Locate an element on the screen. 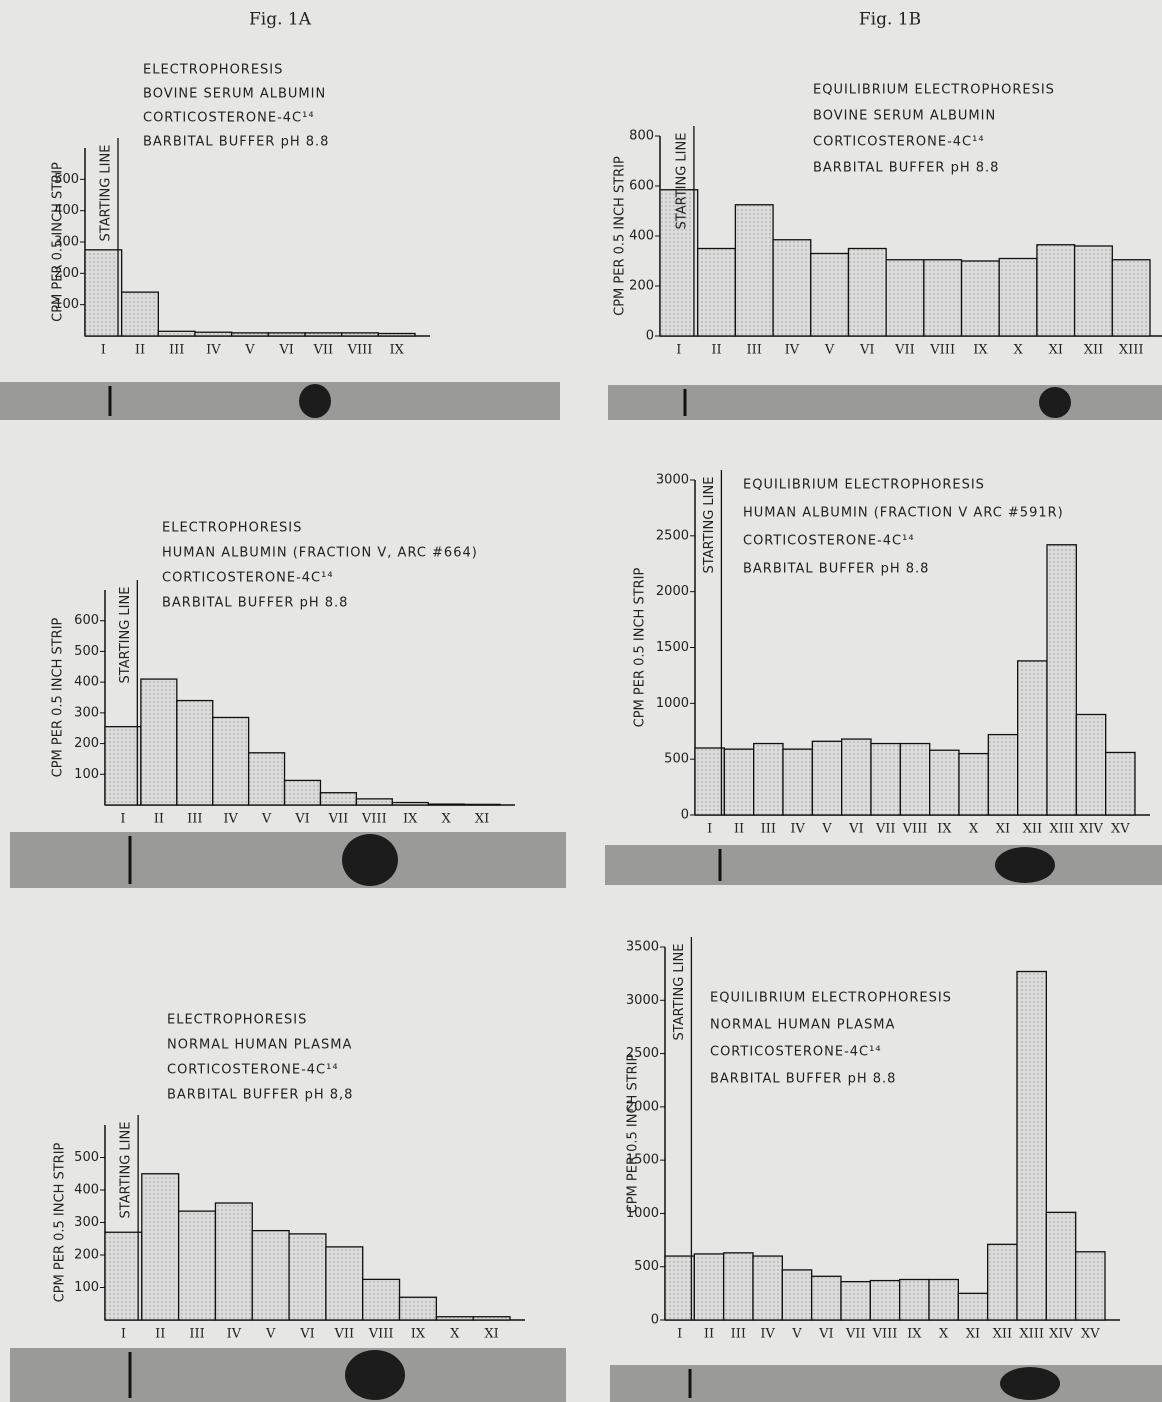  y-tick-label: 2000 is located at coordinates (672, 591).